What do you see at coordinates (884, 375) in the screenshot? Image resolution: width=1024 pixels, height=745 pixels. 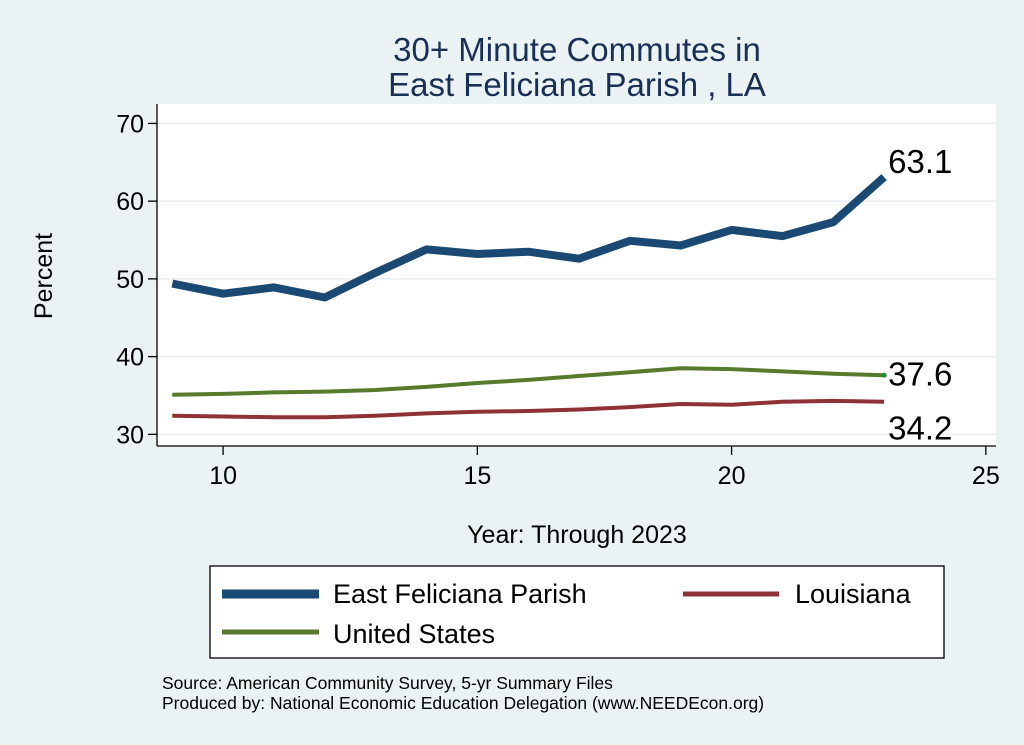 I see `endpoint-marker-united-states` at bounding box center [884, 375].